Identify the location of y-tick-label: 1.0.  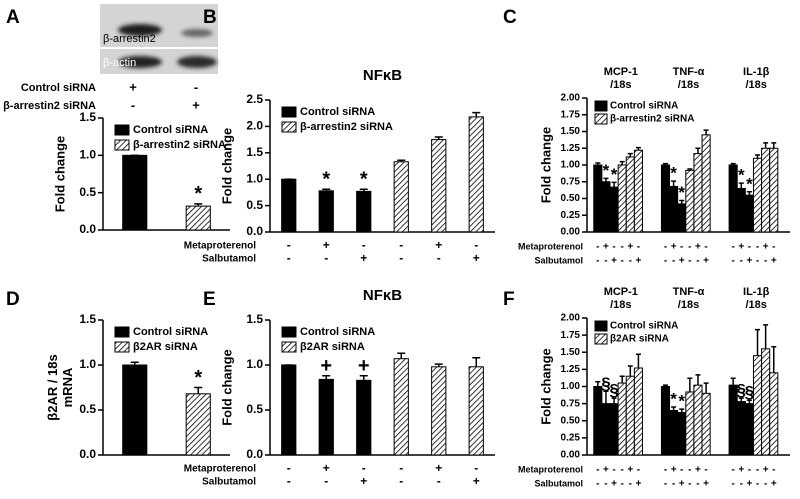
(254, 178).